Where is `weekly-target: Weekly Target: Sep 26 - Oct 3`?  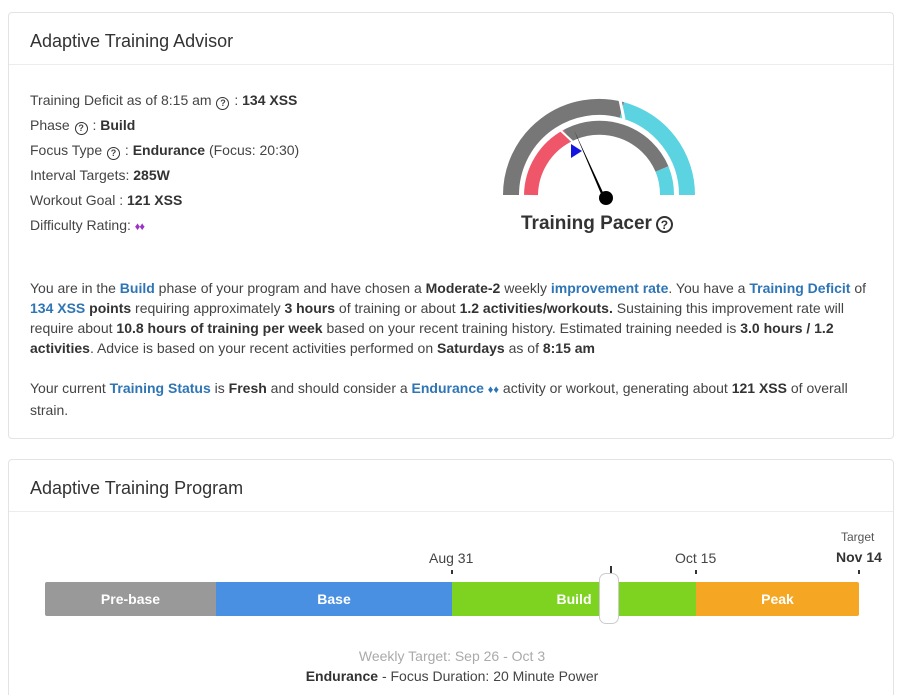 weekly-target: Weekly Target: Sep 26 - Oct 3 is located at coordinates (452, 656).